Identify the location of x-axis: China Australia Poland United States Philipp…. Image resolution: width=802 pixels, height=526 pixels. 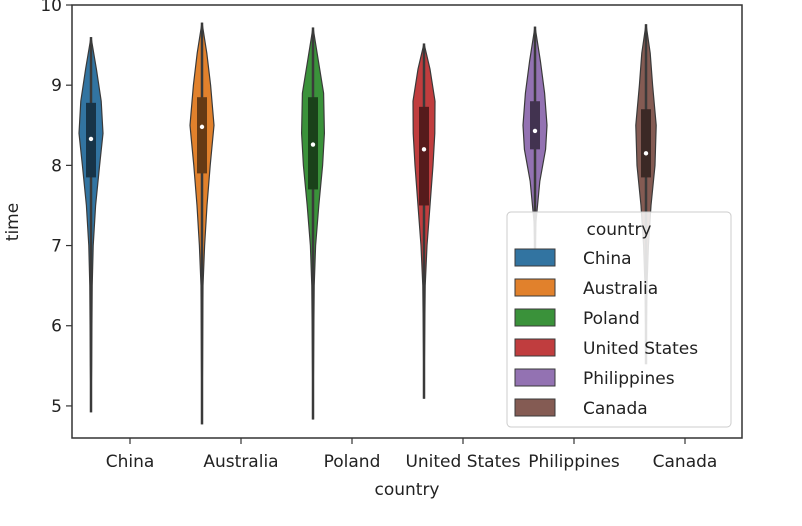
(412, 455).